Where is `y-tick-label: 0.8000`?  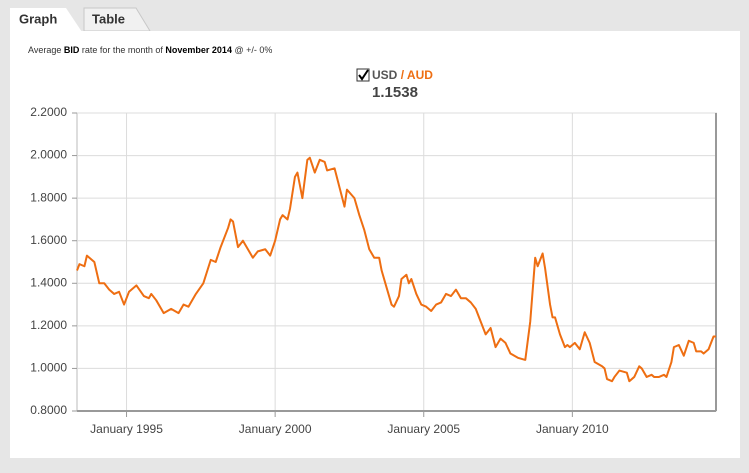
y-tick-label: 0.8000 is located at coordinates (48, 410).